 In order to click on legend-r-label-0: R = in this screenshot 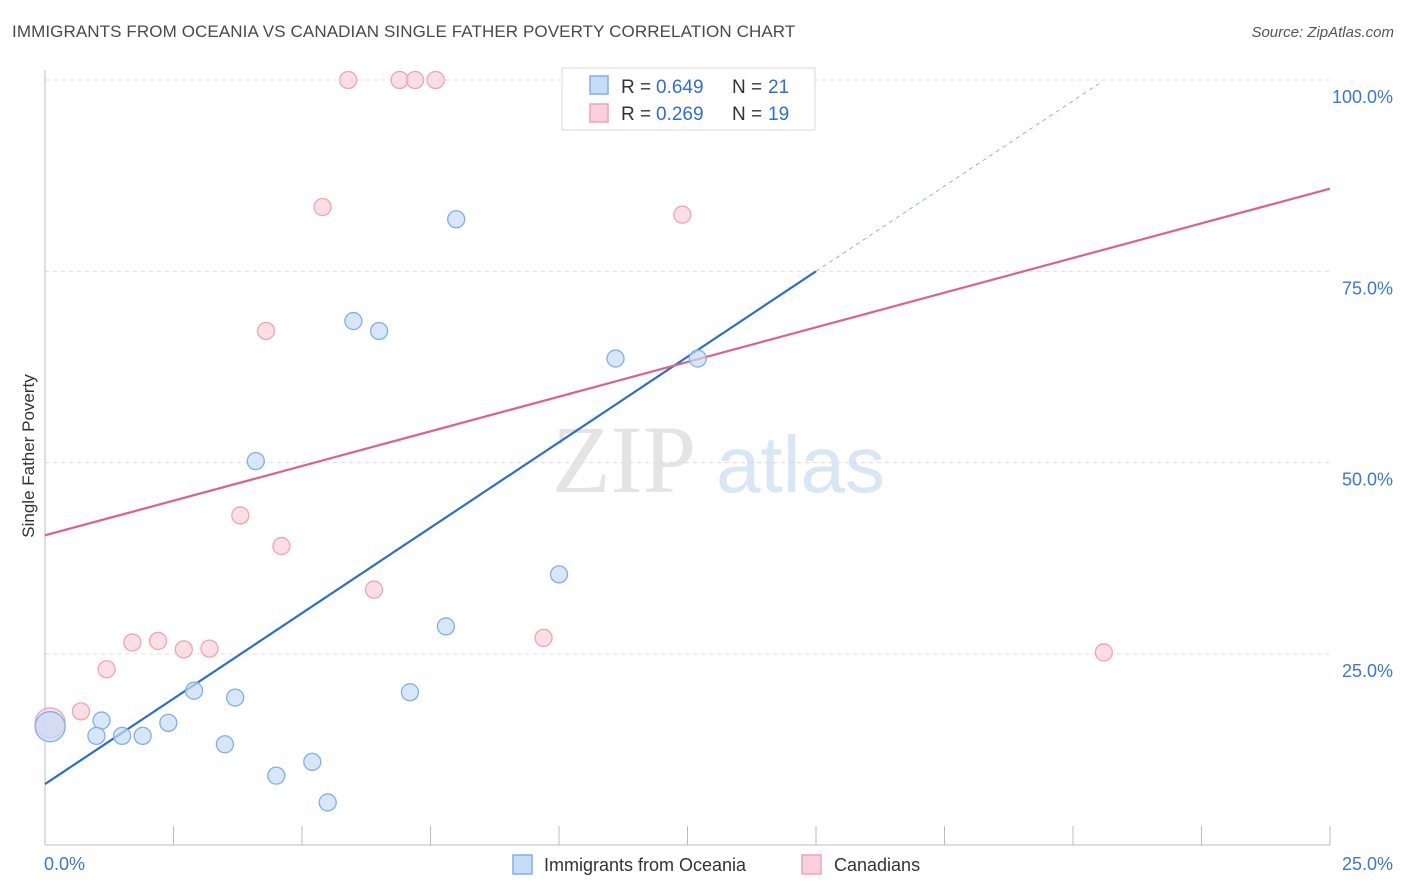, I will do `click(636, 87)`.